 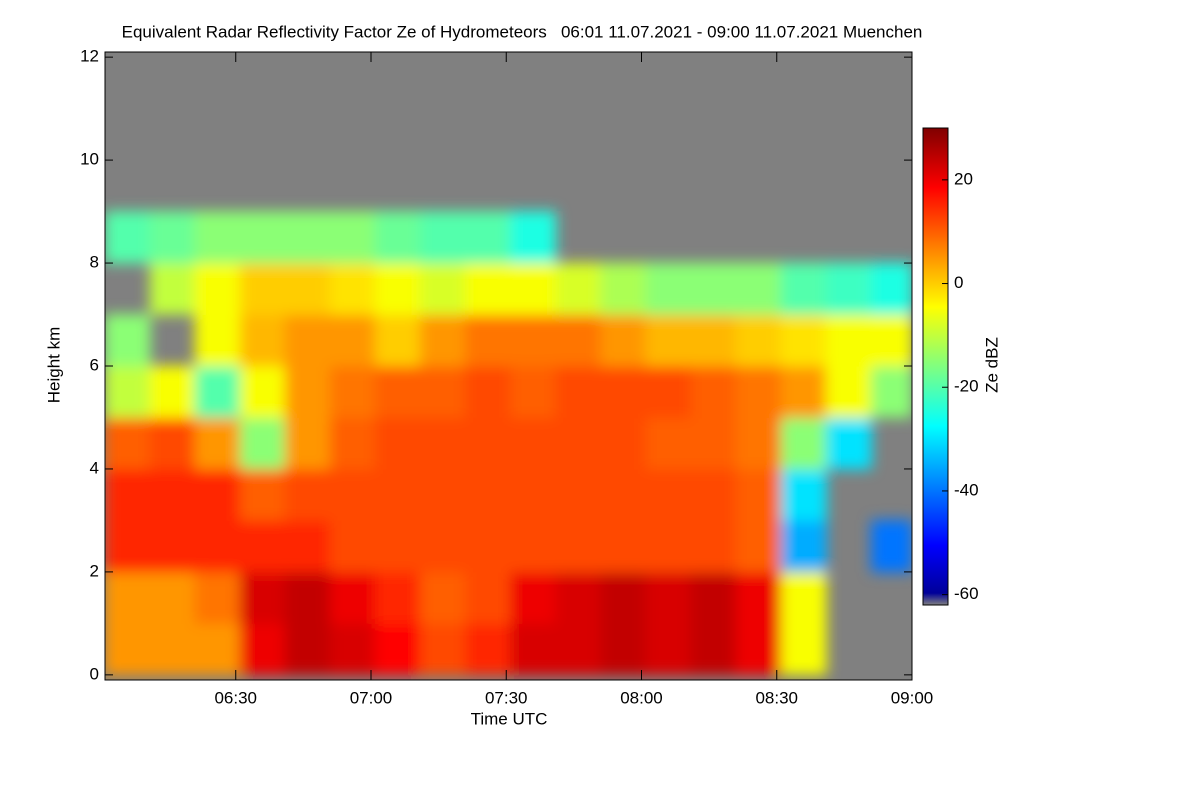 I want to click on x-tick-label: 07:30, so click(x=506, y=697).